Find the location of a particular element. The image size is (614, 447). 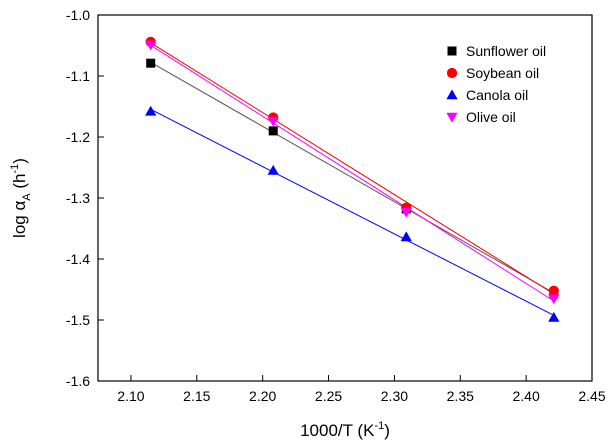

y-tick-label: -1.1 is located at coordinates (78, 76).